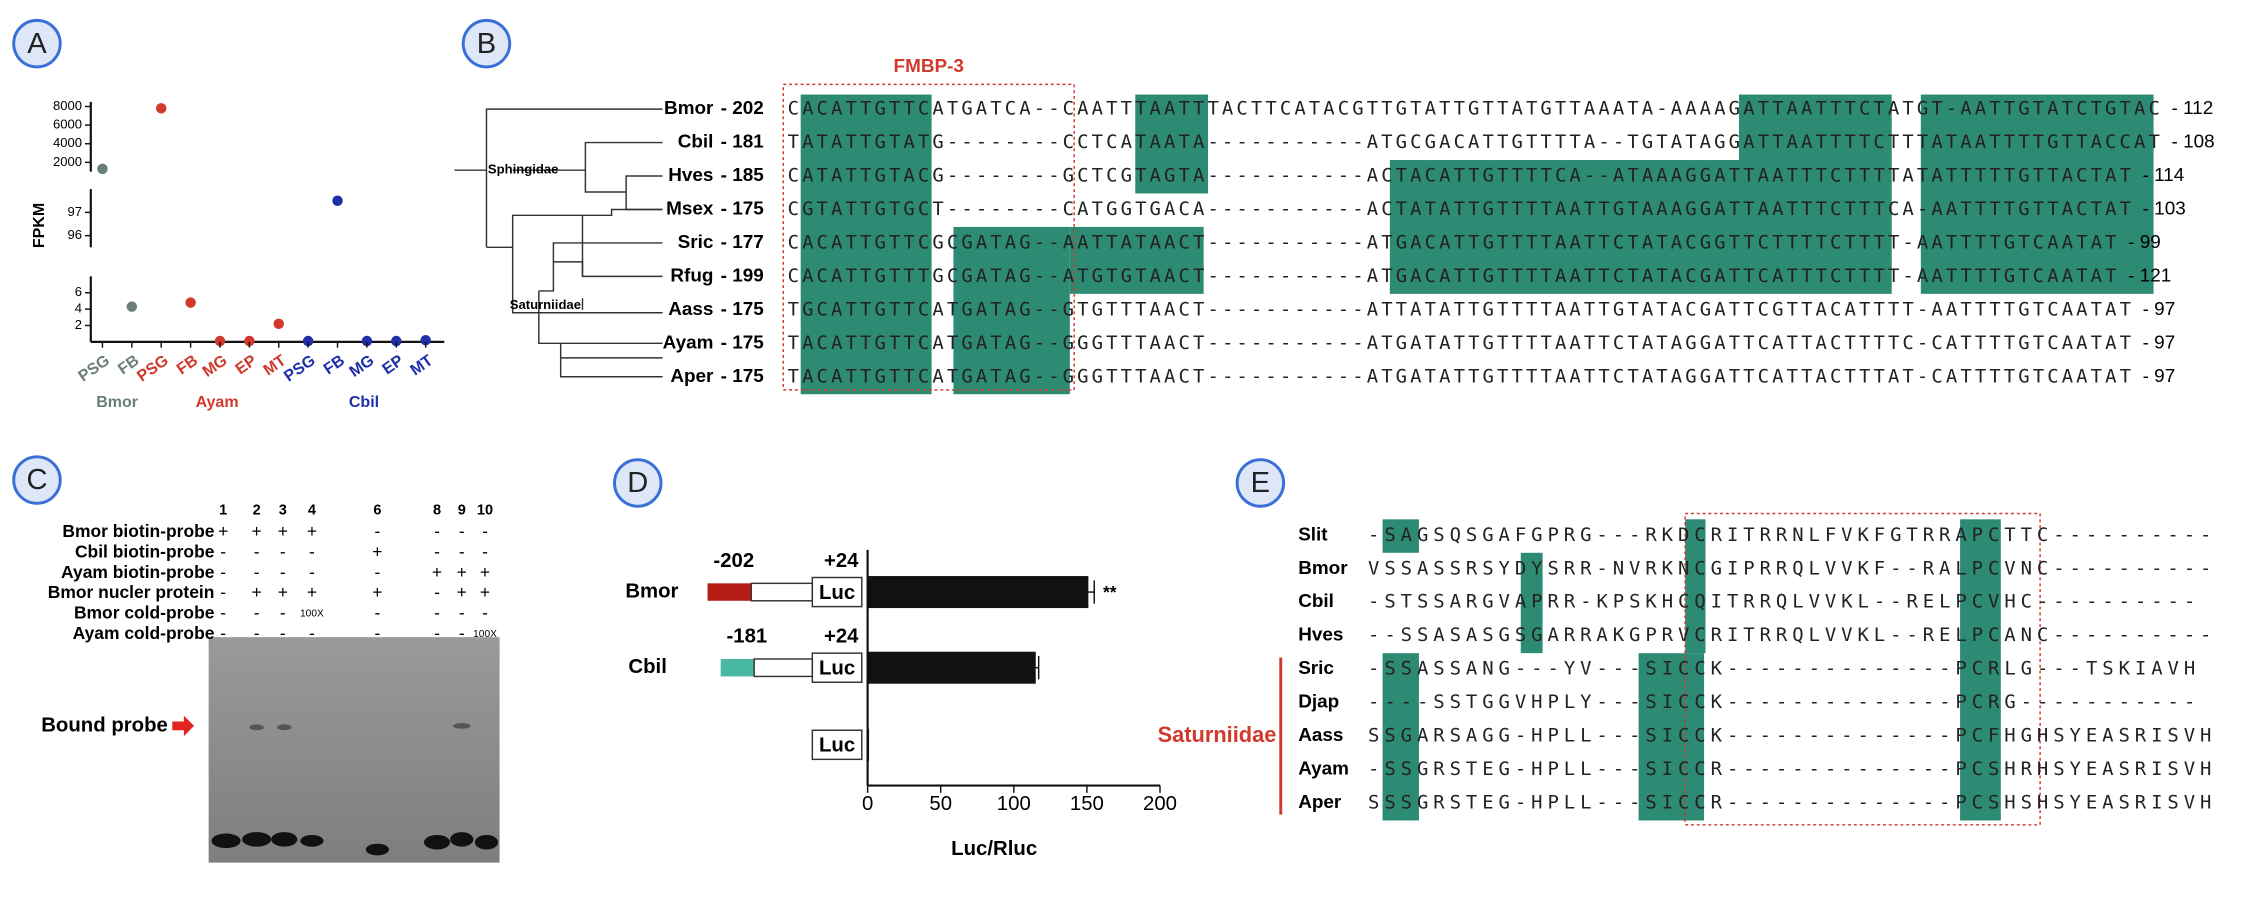 The height and width of the screenshot is (899, 2256). I want to click on seq-end: - 121, so click(2149, 275).